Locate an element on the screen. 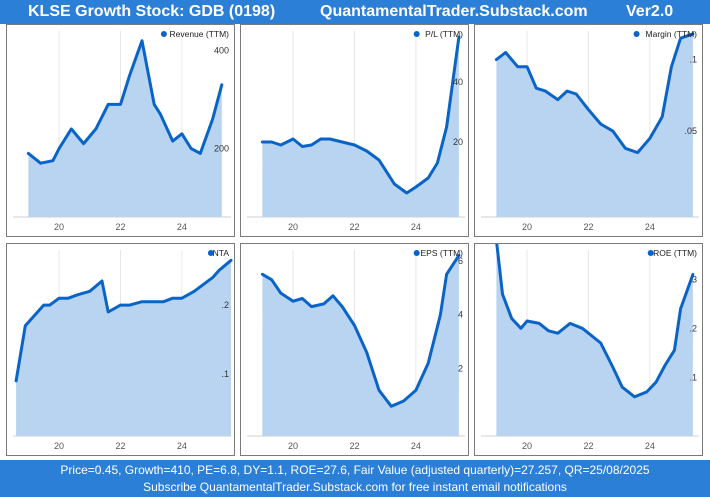 The height and width of the screenshot is (497, 710). y-tick-label: 2 is located at coordinates (460, 369).